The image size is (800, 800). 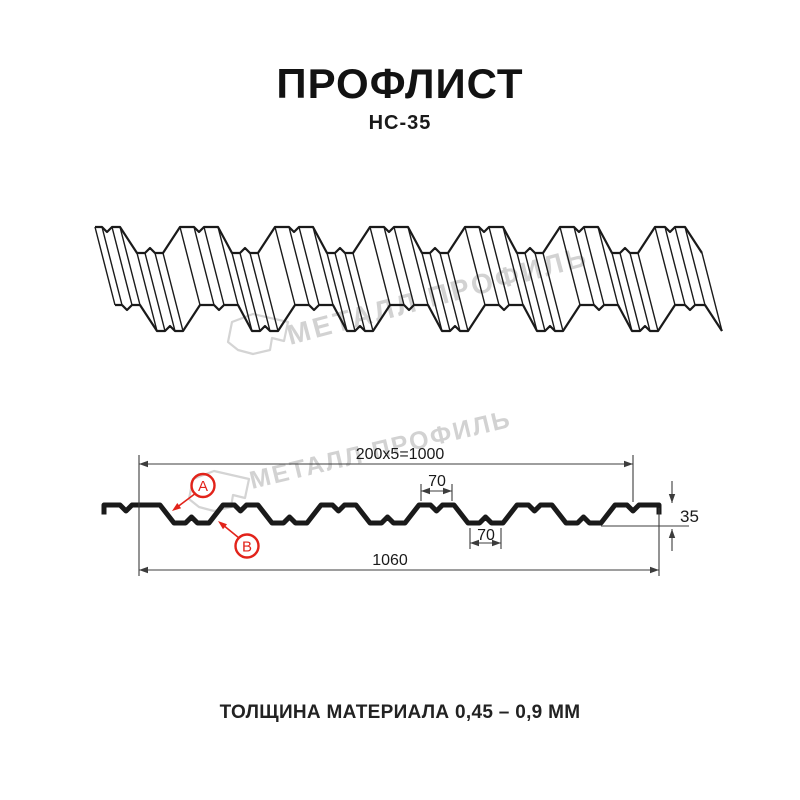 What do you see at coordinates (400, 454) in the screenshot?
I see `dim-coverage-width-label: 200x5=1000` at bounding box center [400, 454].